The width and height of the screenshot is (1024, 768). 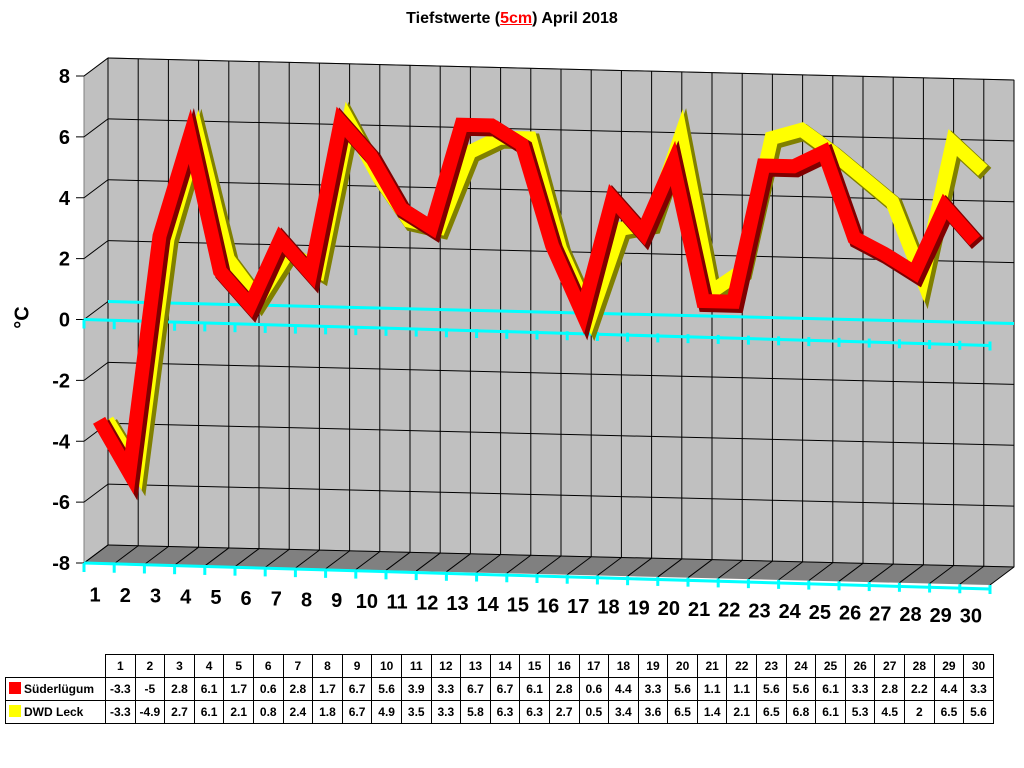 I want to click on table-cell: 3.5, so click(x=416, y=712).